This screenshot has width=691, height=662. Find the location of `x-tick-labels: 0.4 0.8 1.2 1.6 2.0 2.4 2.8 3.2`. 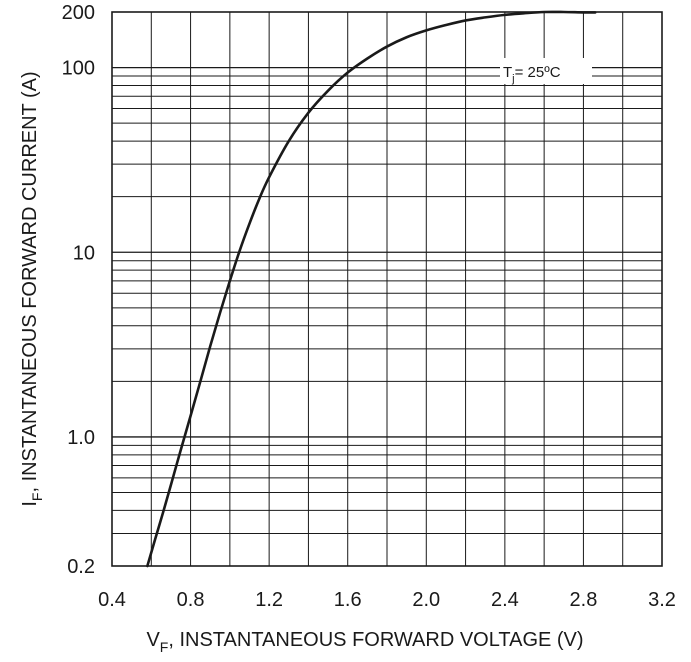

x-tick-labels: 0.4 0.8 1.2 1.6 2.0 2.4 2.8 3.2 is located at coordinates (387, 600).